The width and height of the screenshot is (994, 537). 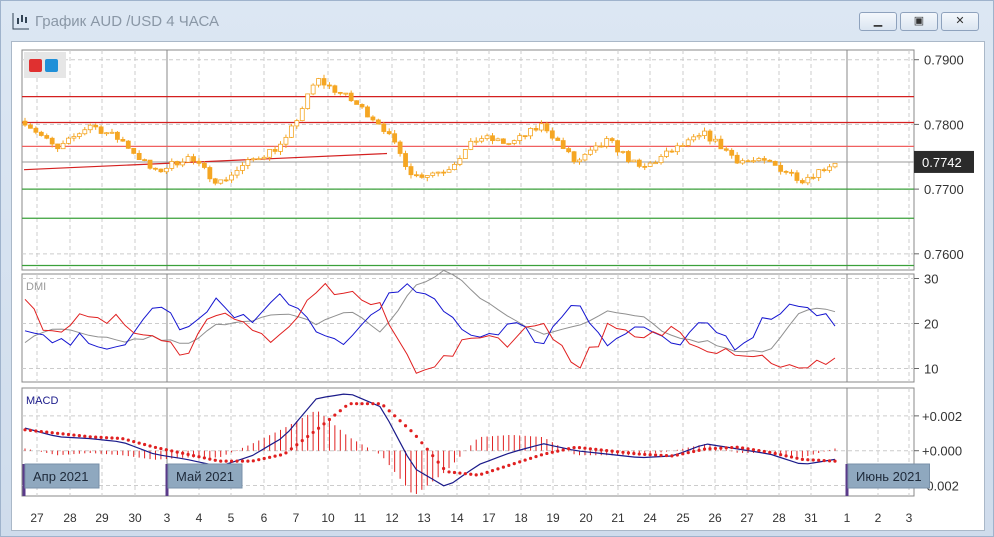 What do you see at coordinates (931, 369) in the screenshot?
I see `dmi-tick-label: 10` at bounding box center [931, 369].